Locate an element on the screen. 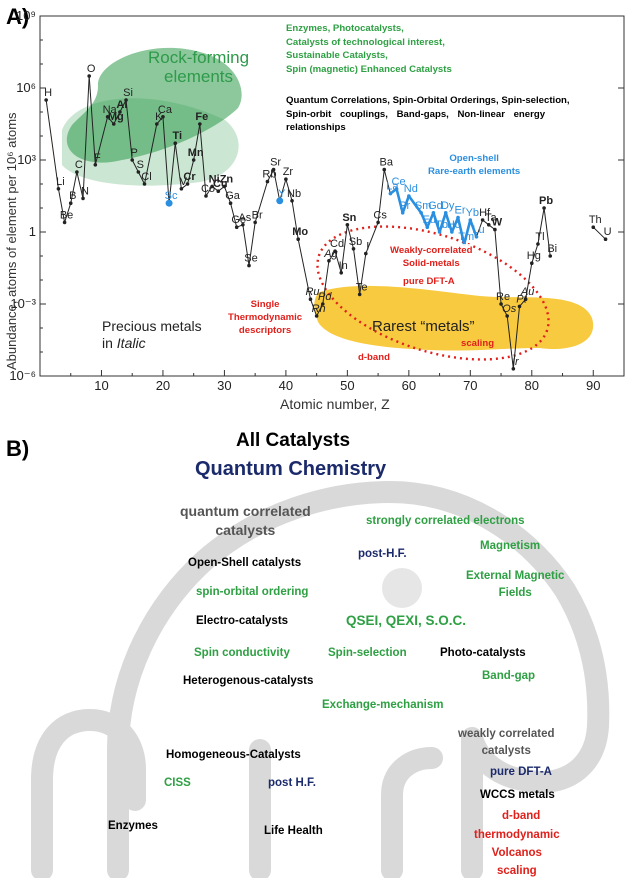 The width and height of the screenshot is (631, 880). data-point-co is located at coordinates (206, 196).